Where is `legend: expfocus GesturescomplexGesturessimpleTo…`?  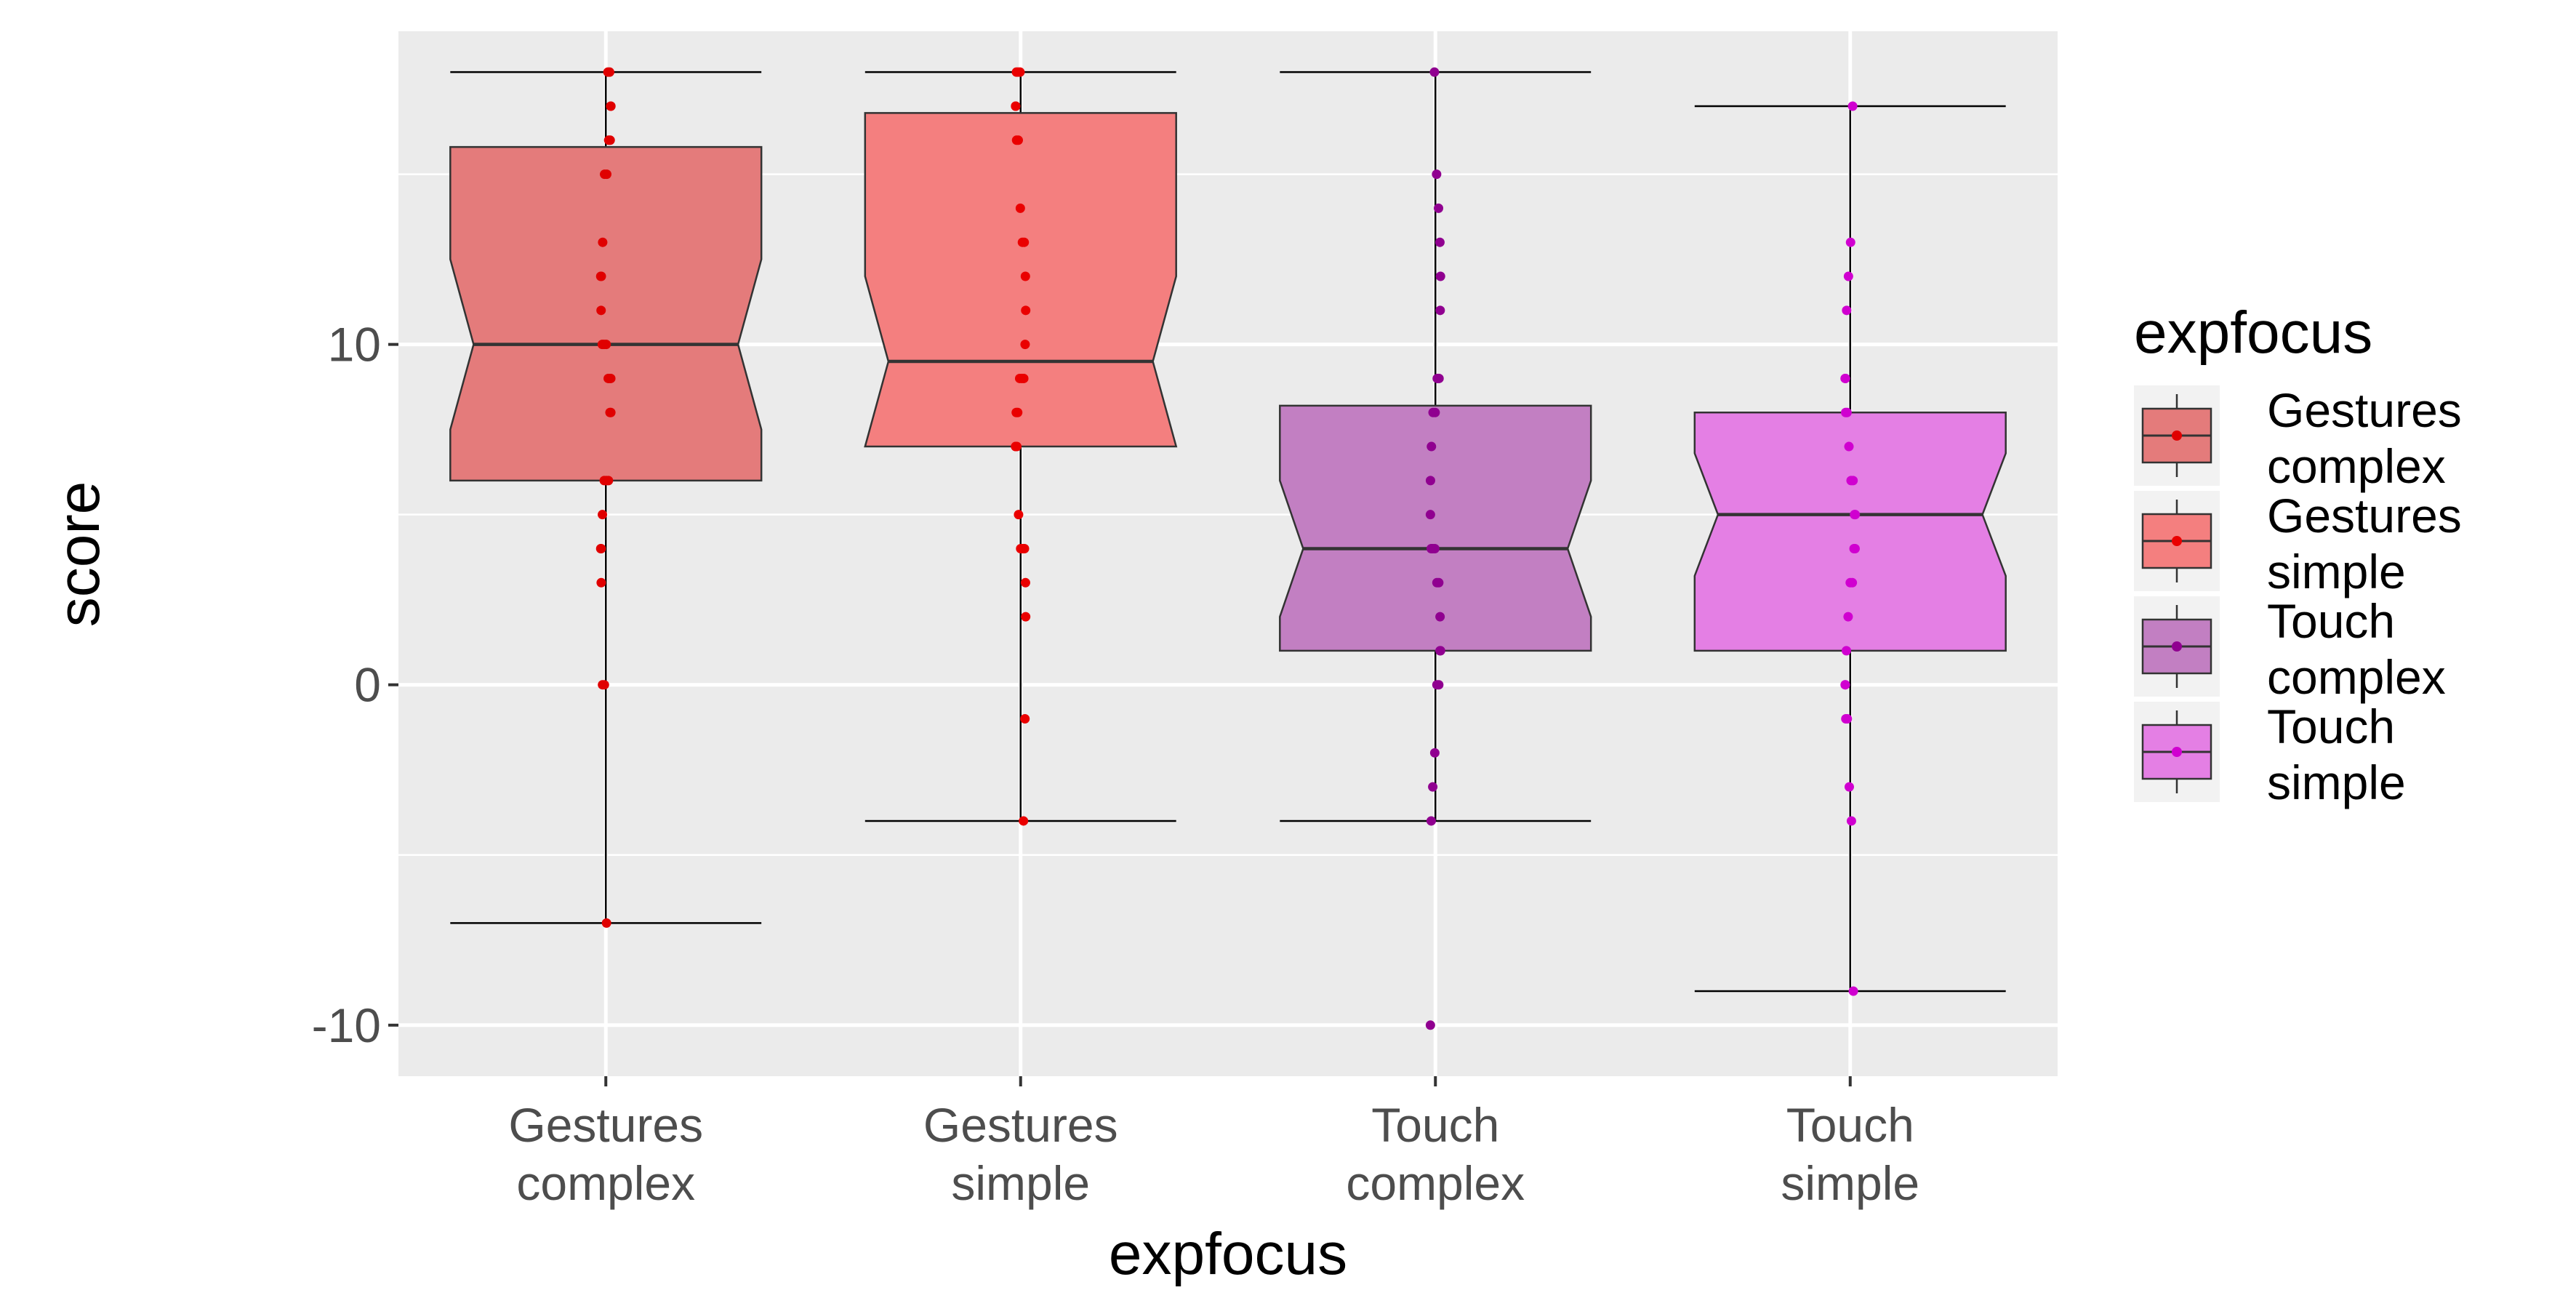
legend: expfocus GesturescomplexGesturessimpleTo… is located at coordinates (2298, 554).